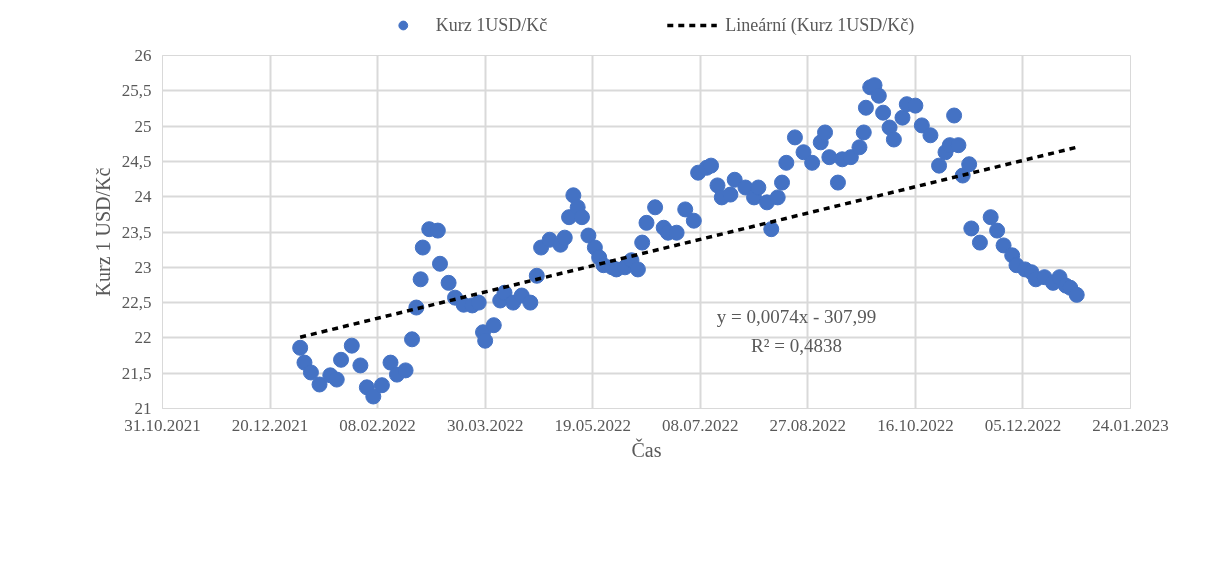 This screenshot has height=571, width=1209. Describe the element at coordinates (136, 91) in the screenshot. I see `y-tick-label: 25,5` at that location.